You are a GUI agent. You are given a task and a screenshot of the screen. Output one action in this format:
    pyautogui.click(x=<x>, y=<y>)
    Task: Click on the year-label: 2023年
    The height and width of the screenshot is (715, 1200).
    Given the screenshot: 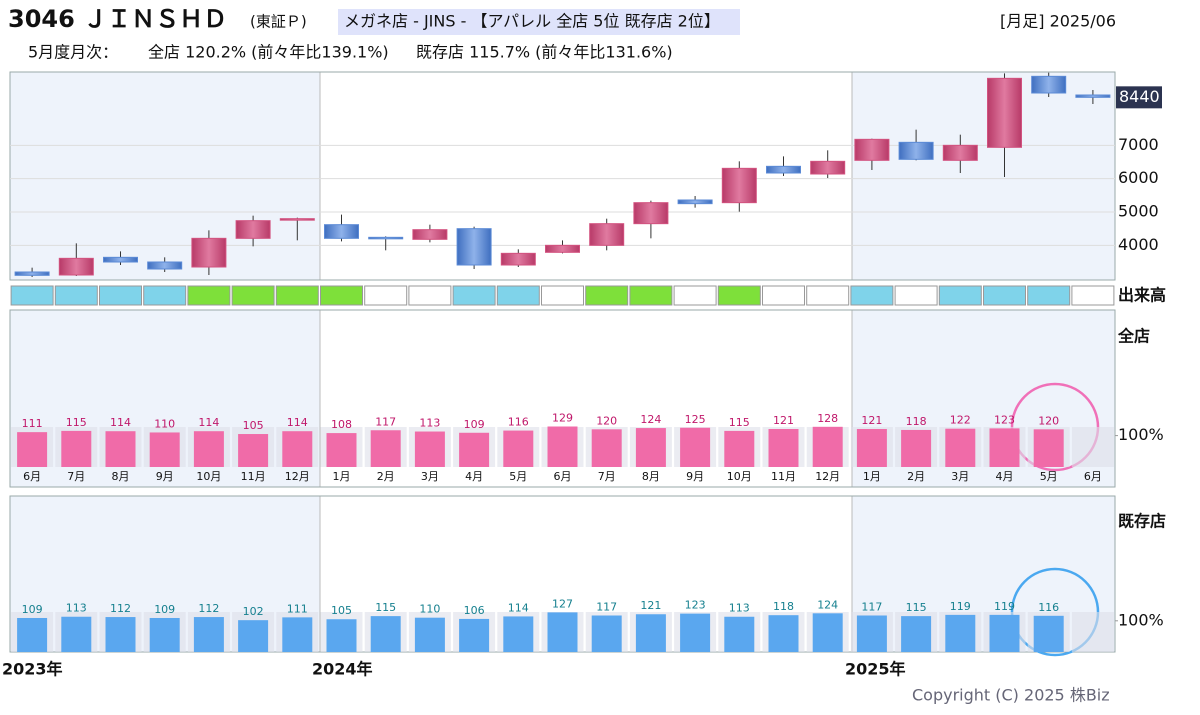 What is the action you would take?
    pyautogui.click(x=32, y=669)
    